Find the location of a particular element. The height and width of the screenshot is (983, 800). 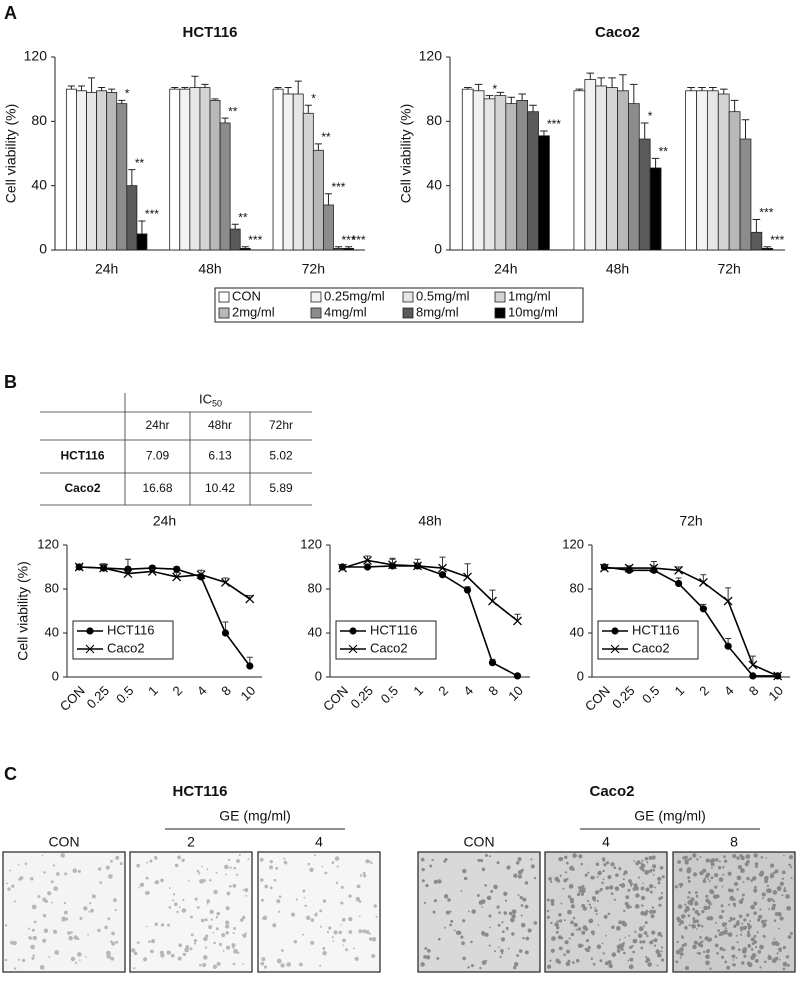

image-label: 2 is located at coordinates (191, 842).